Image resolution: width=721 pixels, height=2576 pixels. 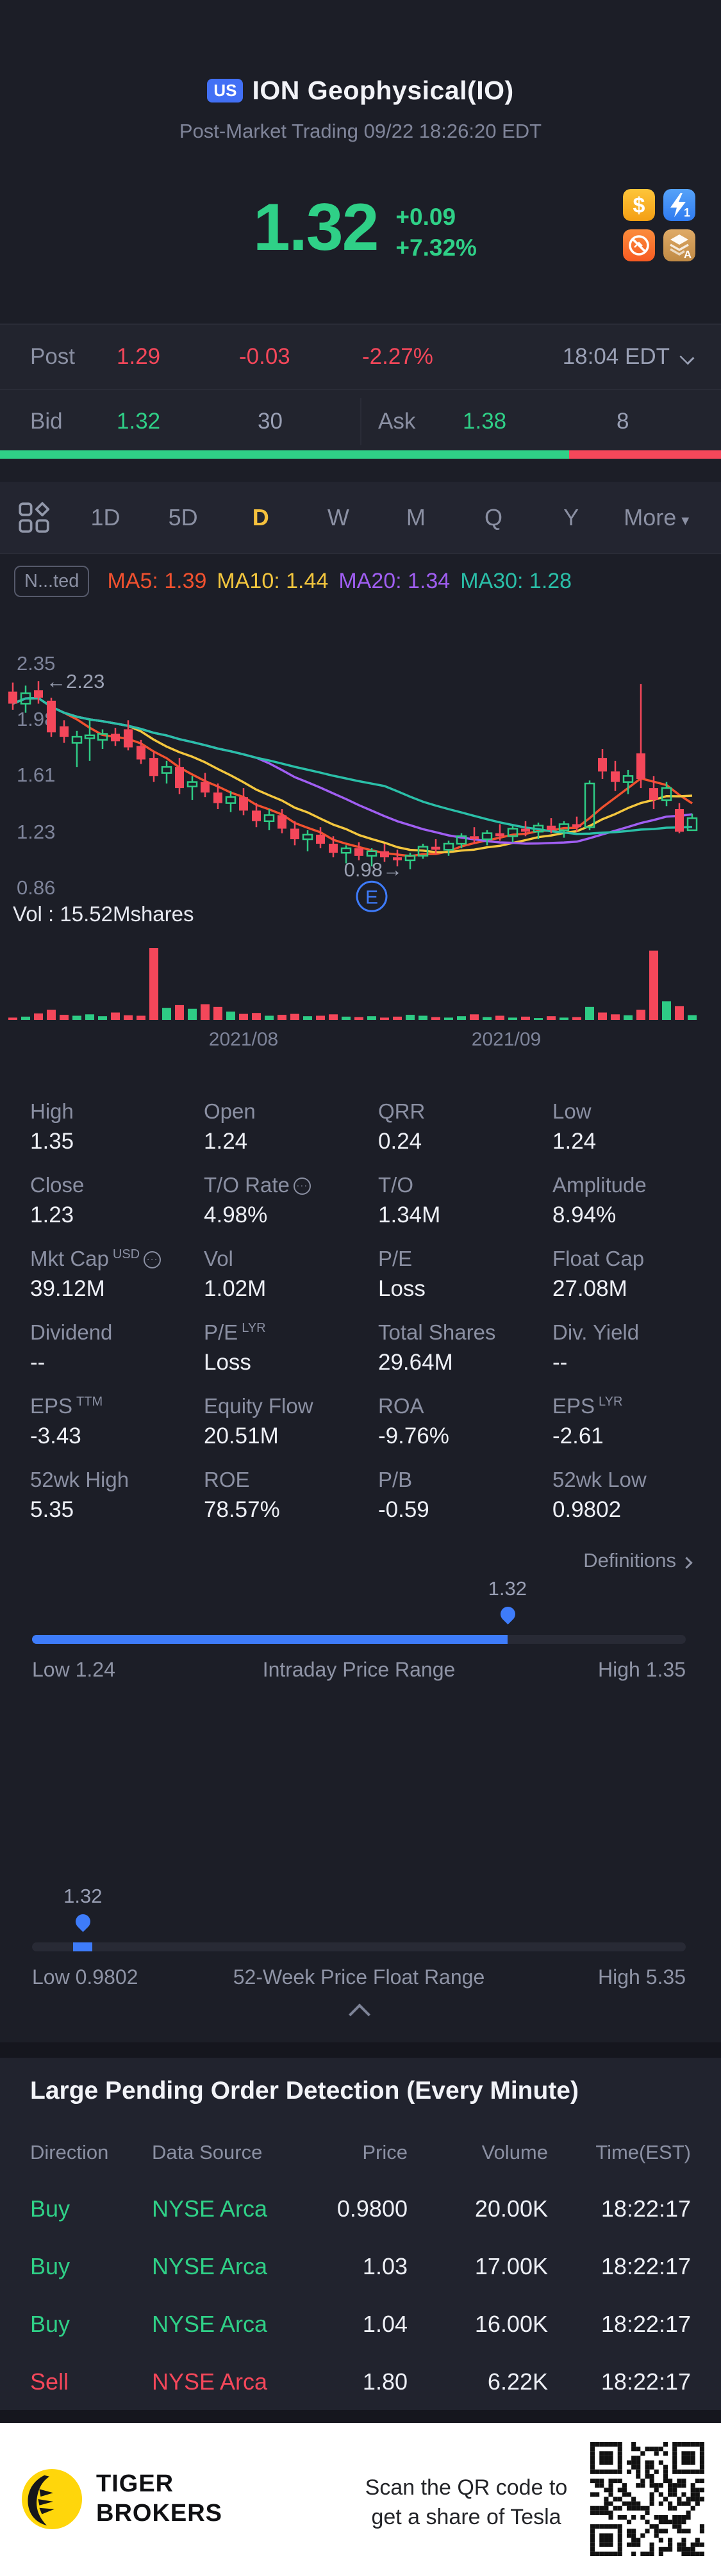 I want to click on price-block: 1.32 +0.09 +7.32% $1 A, so click(x=360, y=242).